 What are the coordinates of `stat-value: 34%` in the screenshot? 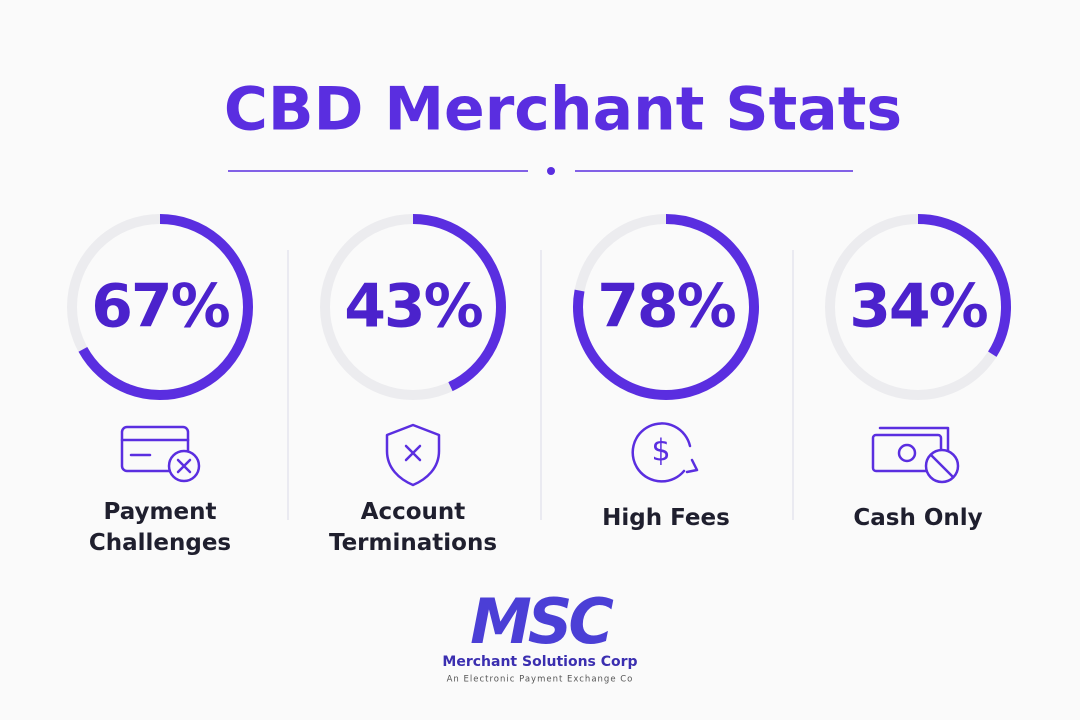 It's located at (918, 307).